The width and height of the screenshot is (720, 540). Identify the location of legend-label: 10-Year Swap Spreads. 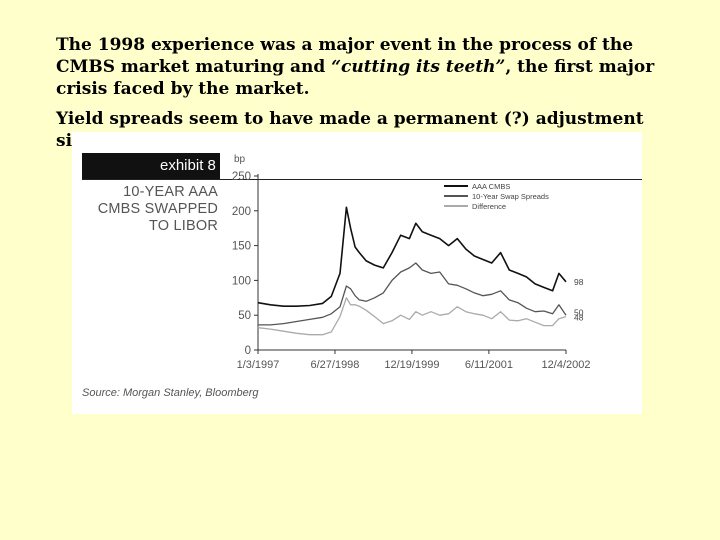
(510, 196).